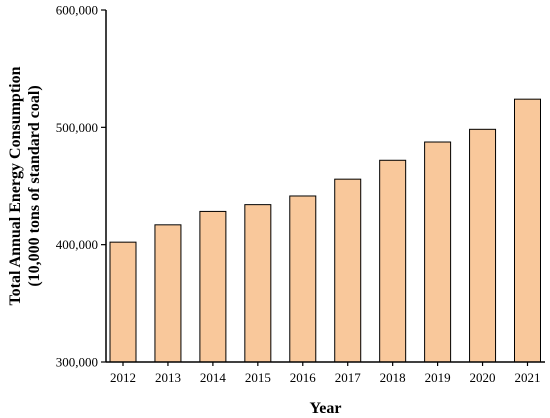 The height and width of the screenshot is (418, 550). Describe the element at coordinates (15, 185) in the screenshot. I see `y-axis-title-line-1: Total Annual Energy Consumption` at that location.